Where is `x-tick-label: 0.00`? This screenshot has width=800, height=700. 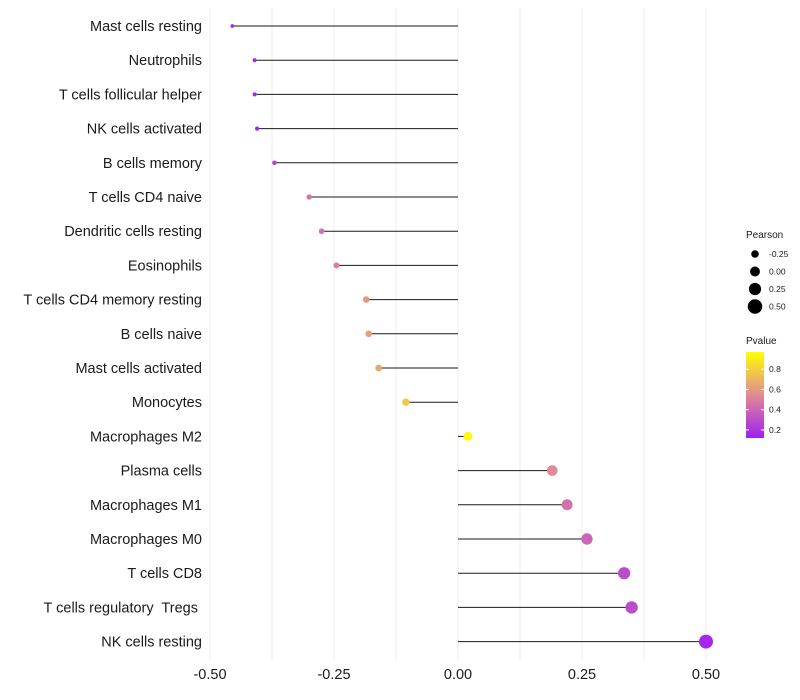 x-tick-label: 0.00 is located at coordinates (458, 675).